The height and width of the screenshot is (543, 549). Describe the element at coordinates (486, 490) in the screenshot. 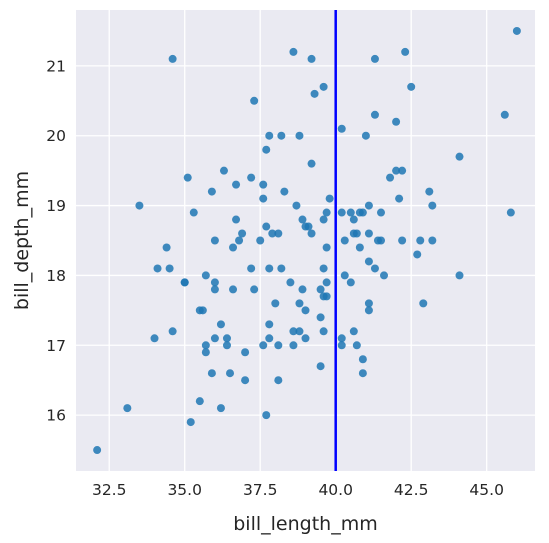

I see `x-tick-label: 45.0` at that location.